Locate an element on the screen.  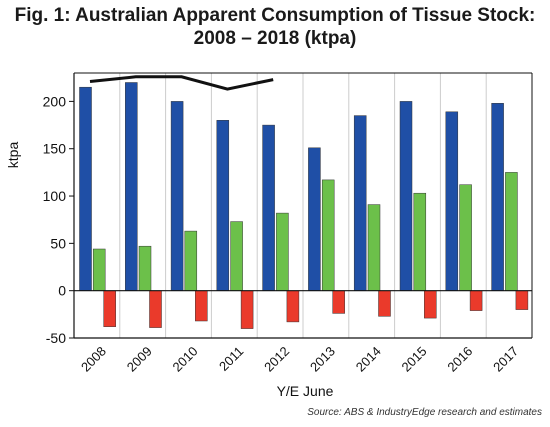
x-tick-label-2015: 2015 is located at coordinates (414, 359).